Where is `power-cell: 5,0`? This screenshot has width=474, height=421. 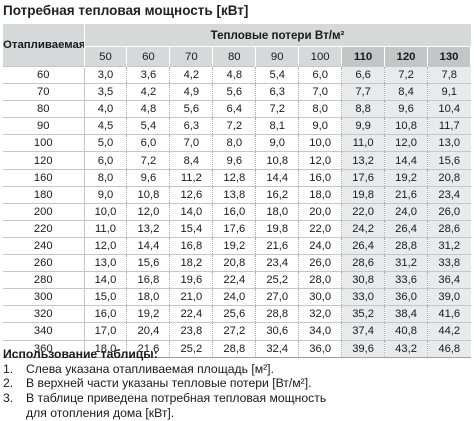 power-cell: 5,0 is located at coordinates (106, 143).